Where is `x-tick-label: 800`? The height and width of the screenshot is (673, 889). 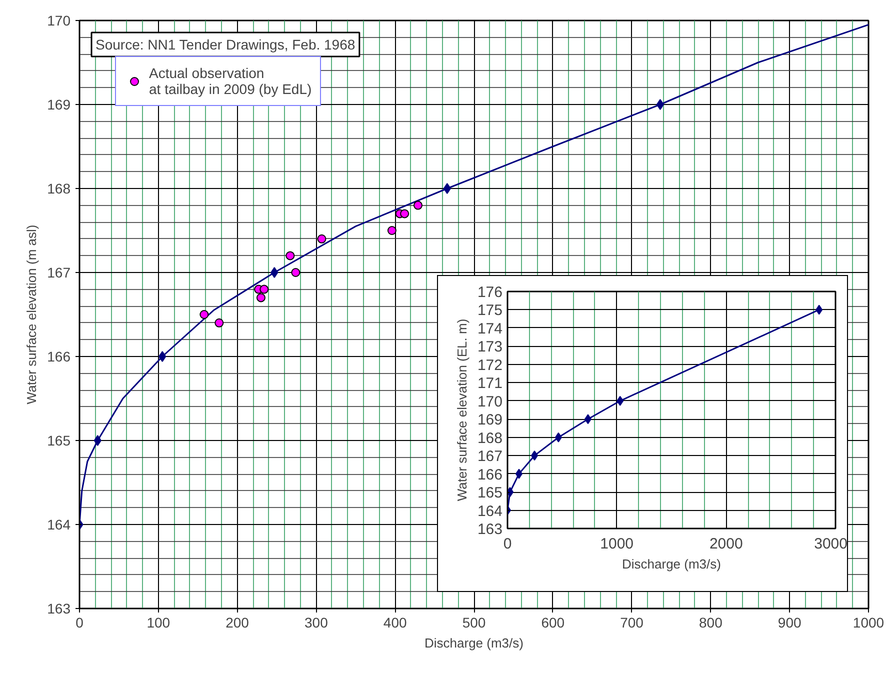
x-tick-label: 800 is located at coordinates (711, 622).